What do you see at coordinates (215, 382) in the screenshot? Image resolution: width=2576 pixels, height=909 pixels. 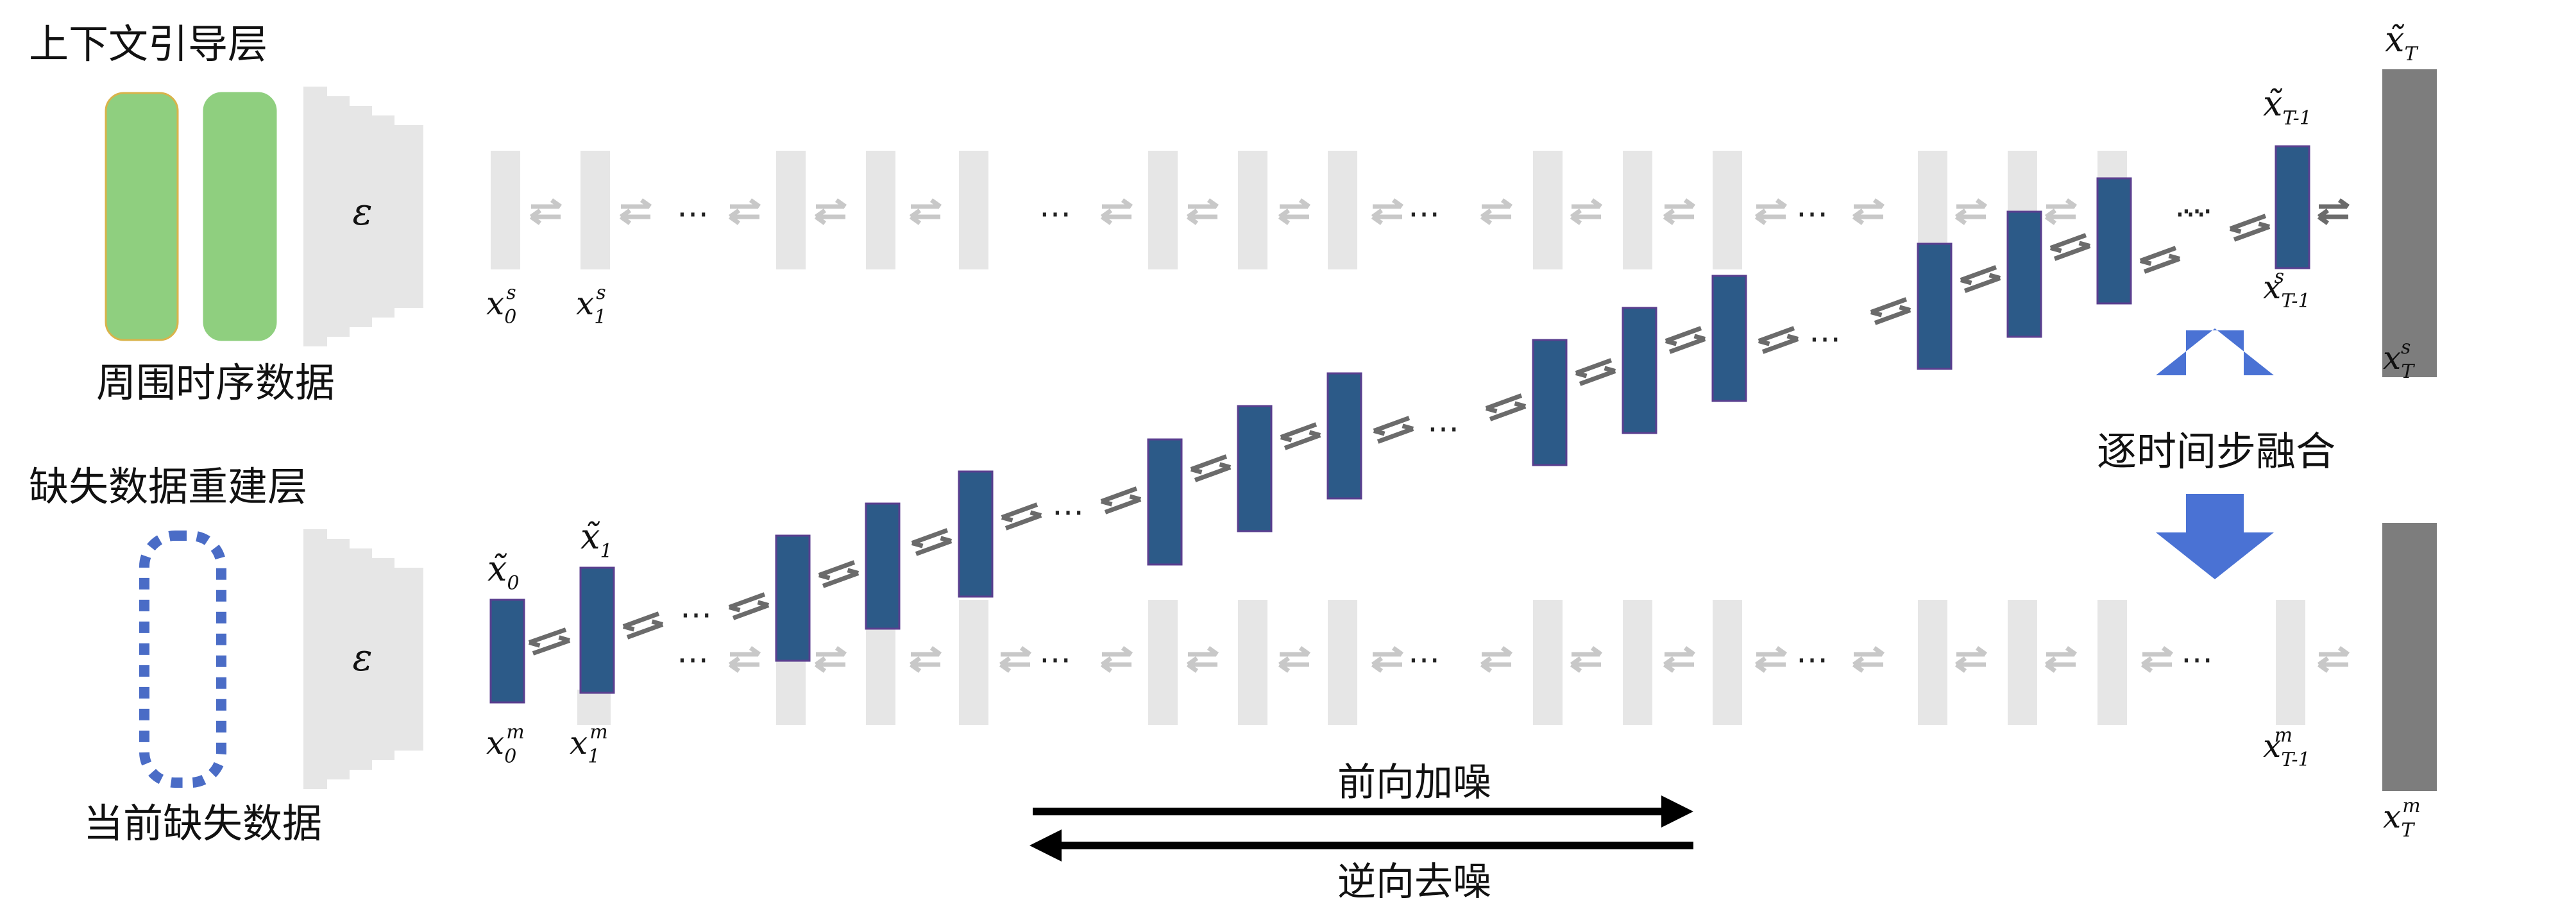 I see `context-input-label: 周围时序数据` at bounding box center [215, 382].